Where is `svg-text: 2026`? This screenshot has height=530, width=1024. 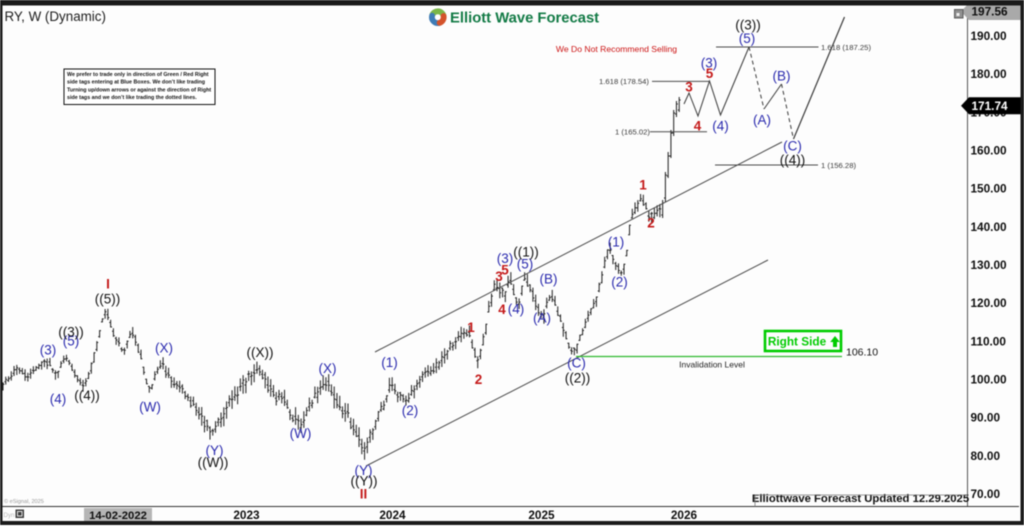 svg-text: 2026 is located at coordinates (684, 515).